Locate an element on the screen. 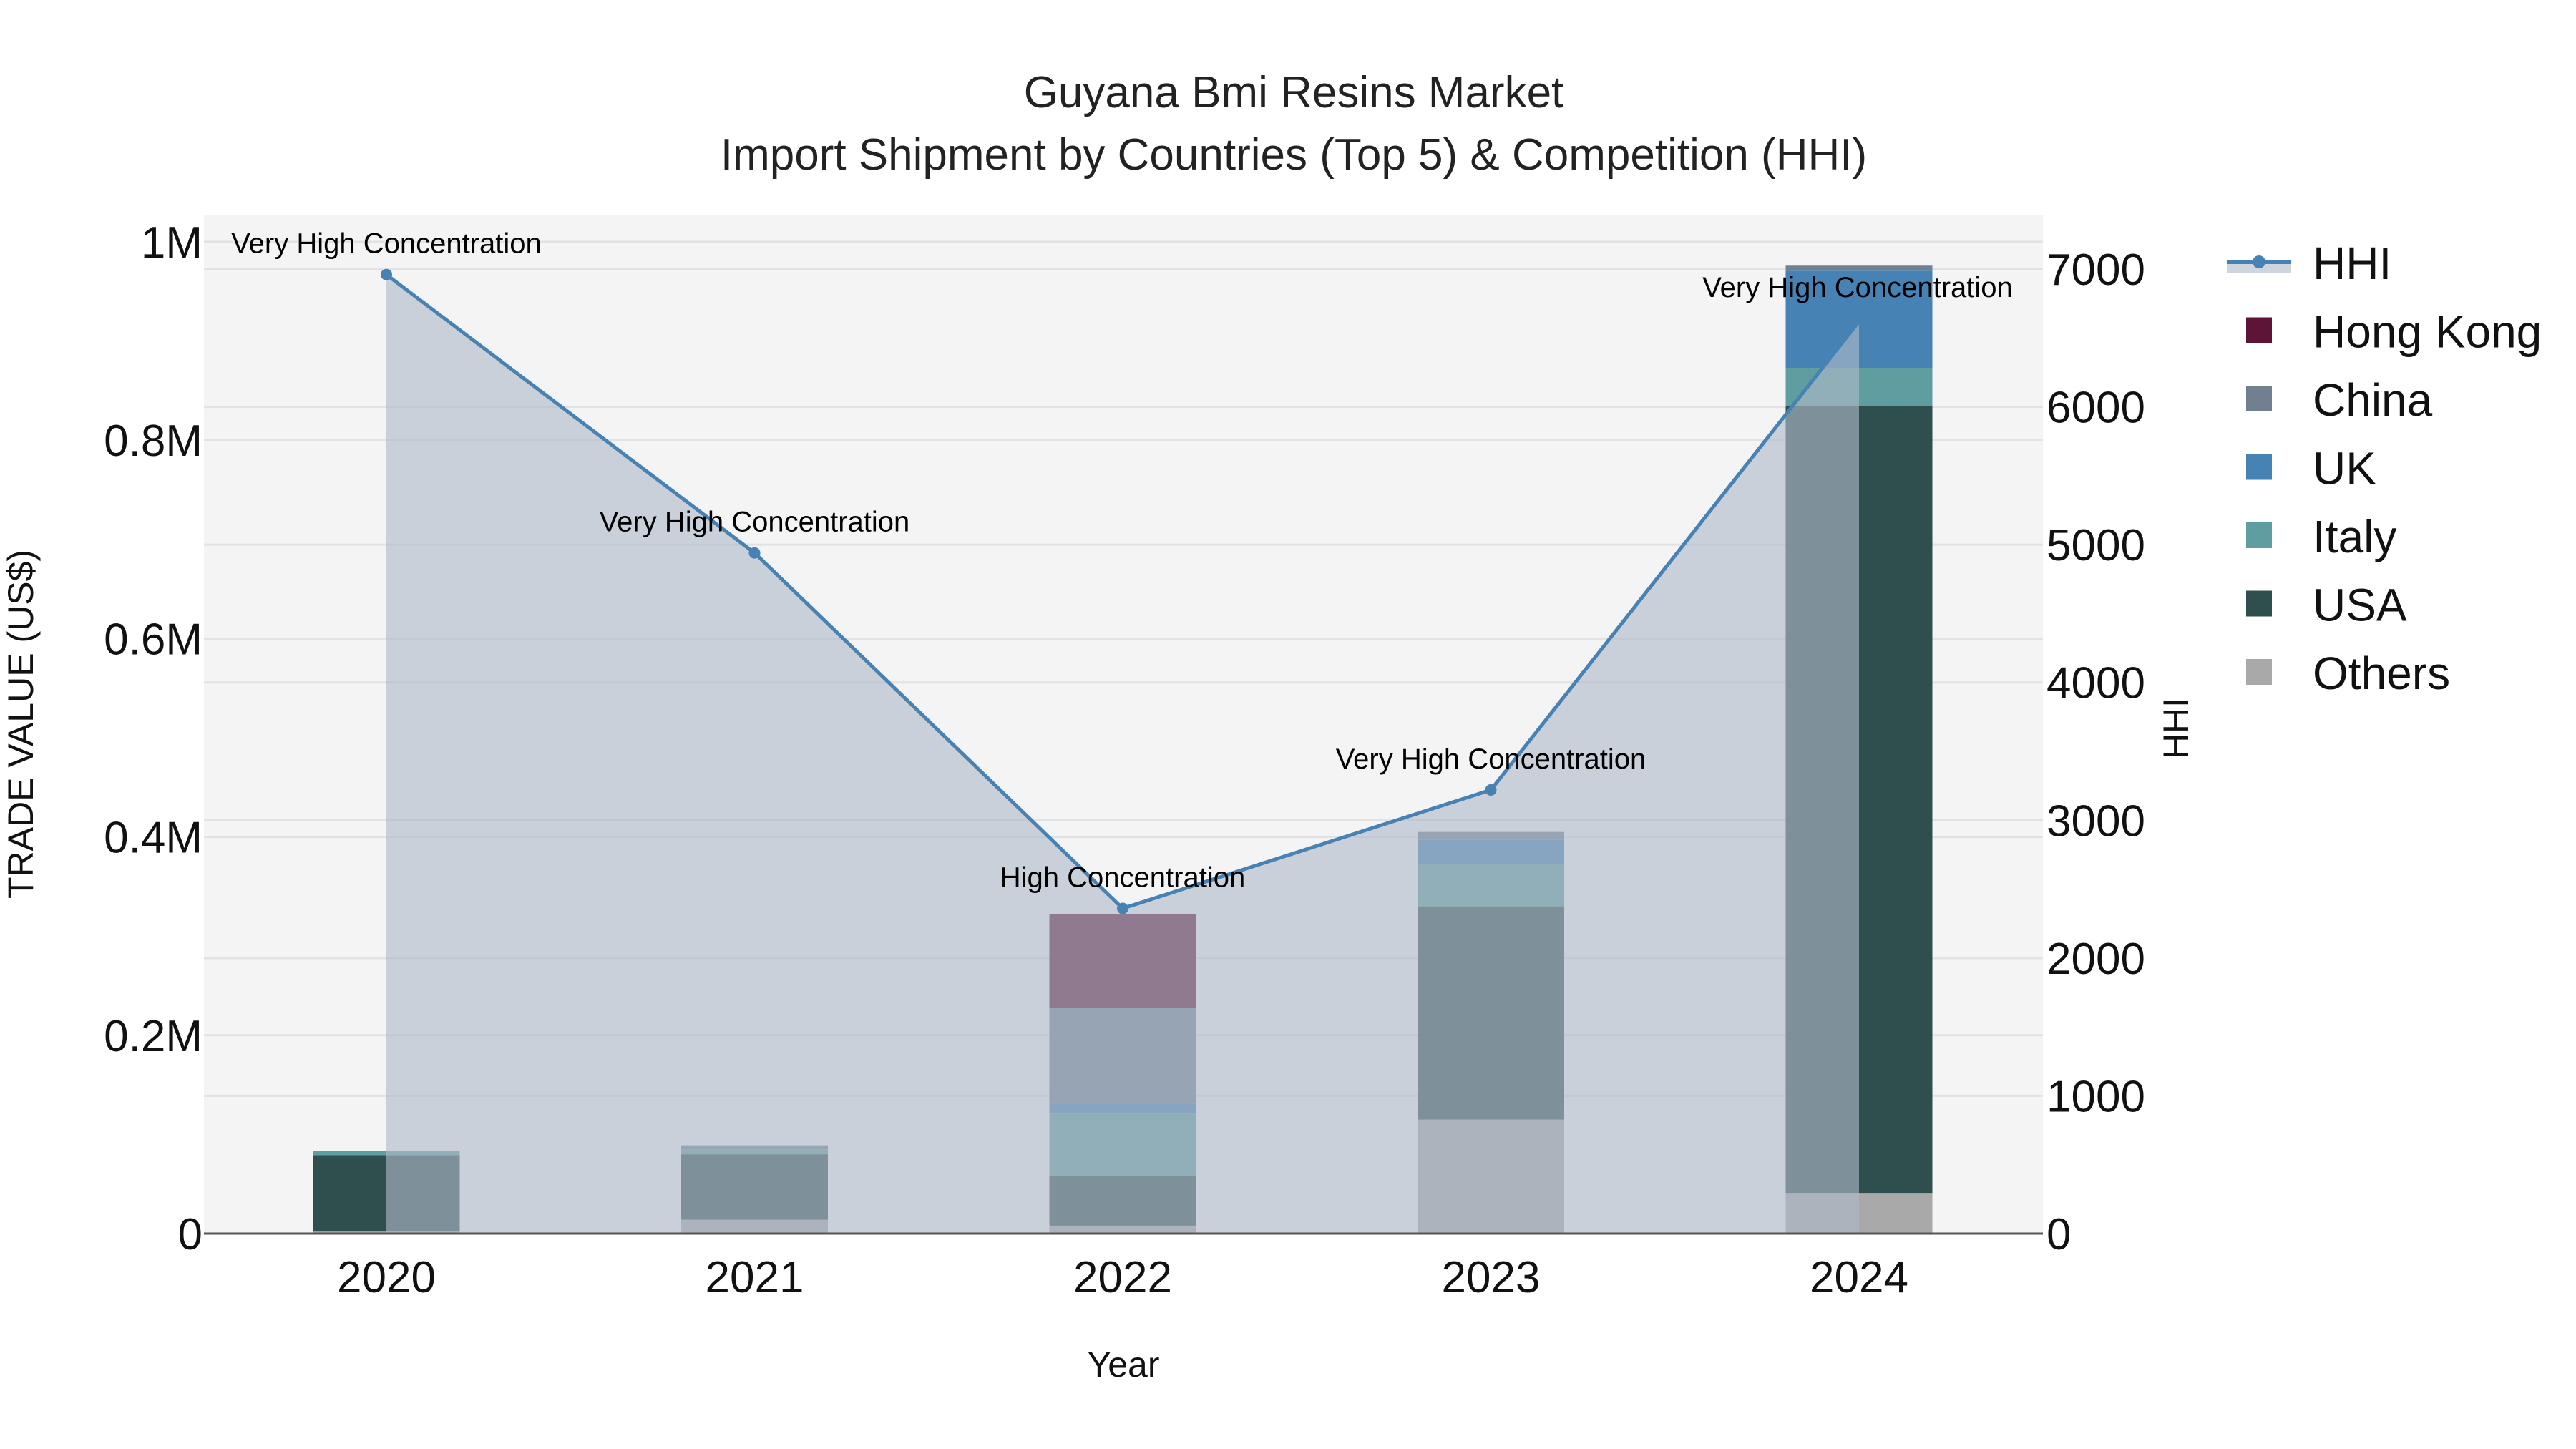 The image size is (2576, 1449). legend-item-italy: Italy is located at coordinates (2321, 536).